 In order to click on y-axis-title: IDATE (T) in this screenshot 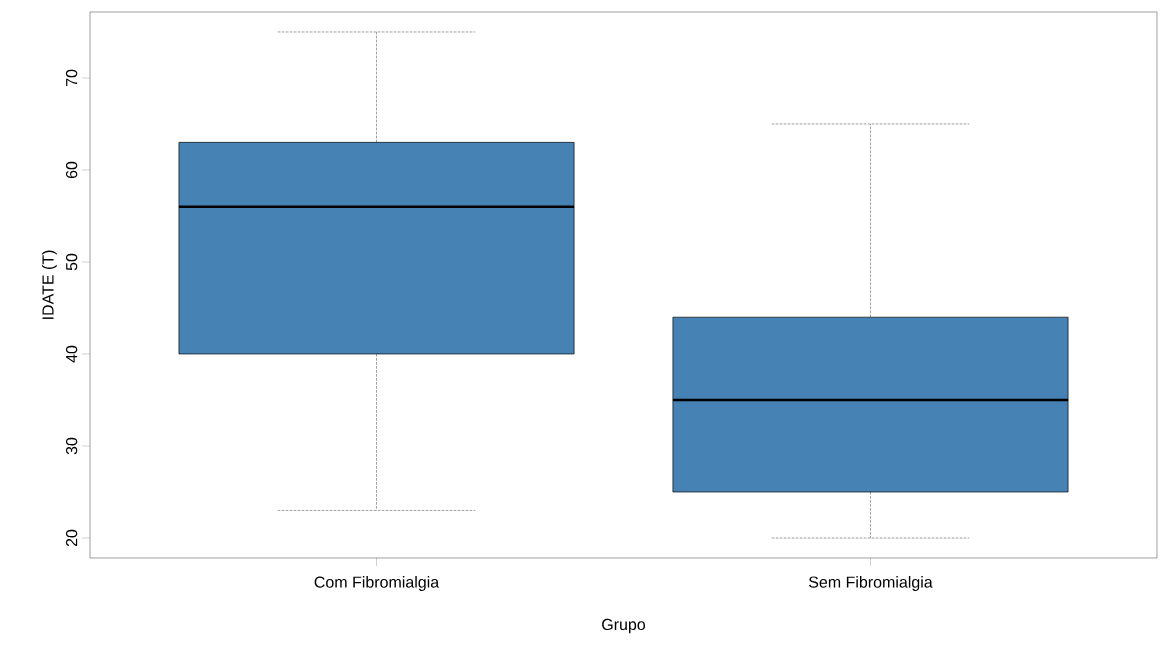, I will do `click(49, 284)`.